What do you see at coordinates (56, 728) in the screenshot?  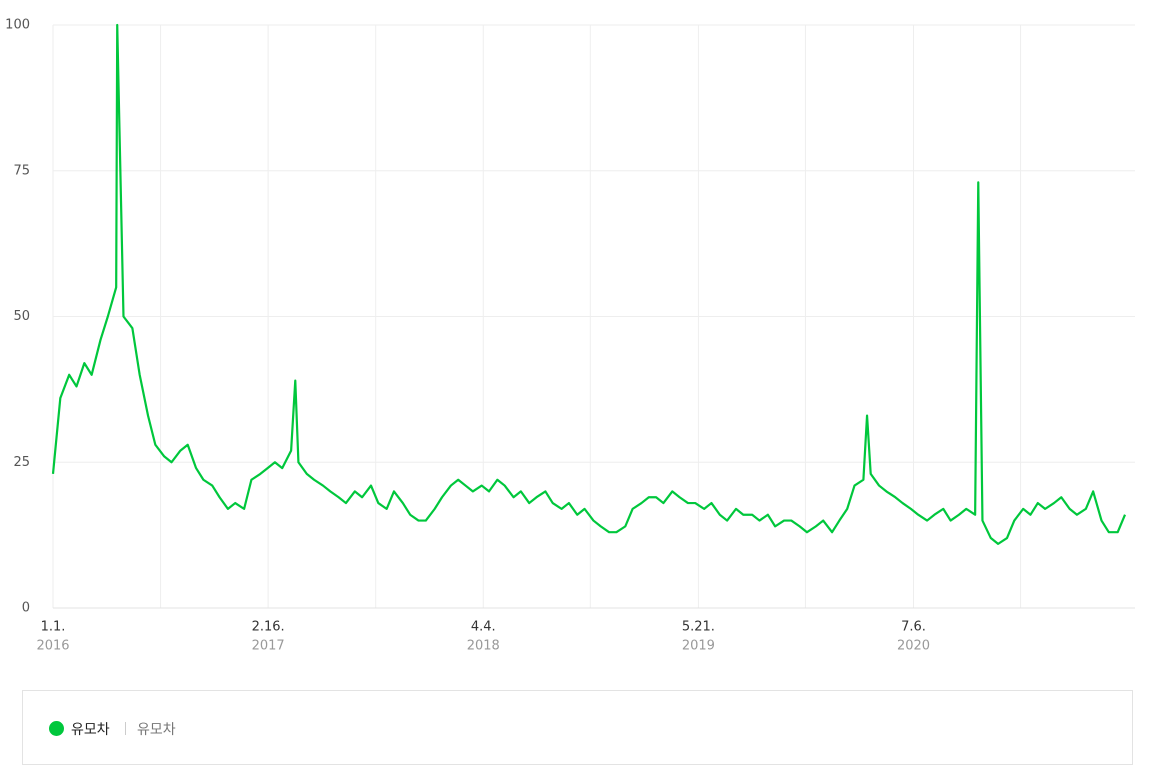 I see `legend-swatch` at bounding box center [56, 728].